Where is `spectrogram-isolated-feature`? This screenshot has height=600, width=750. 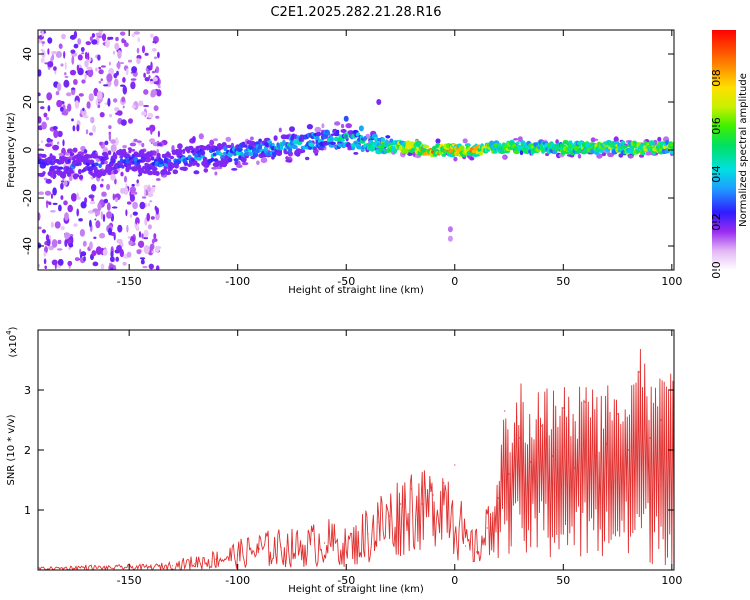 spectrogram-isolated-feature is located at coordinates (450, 229).